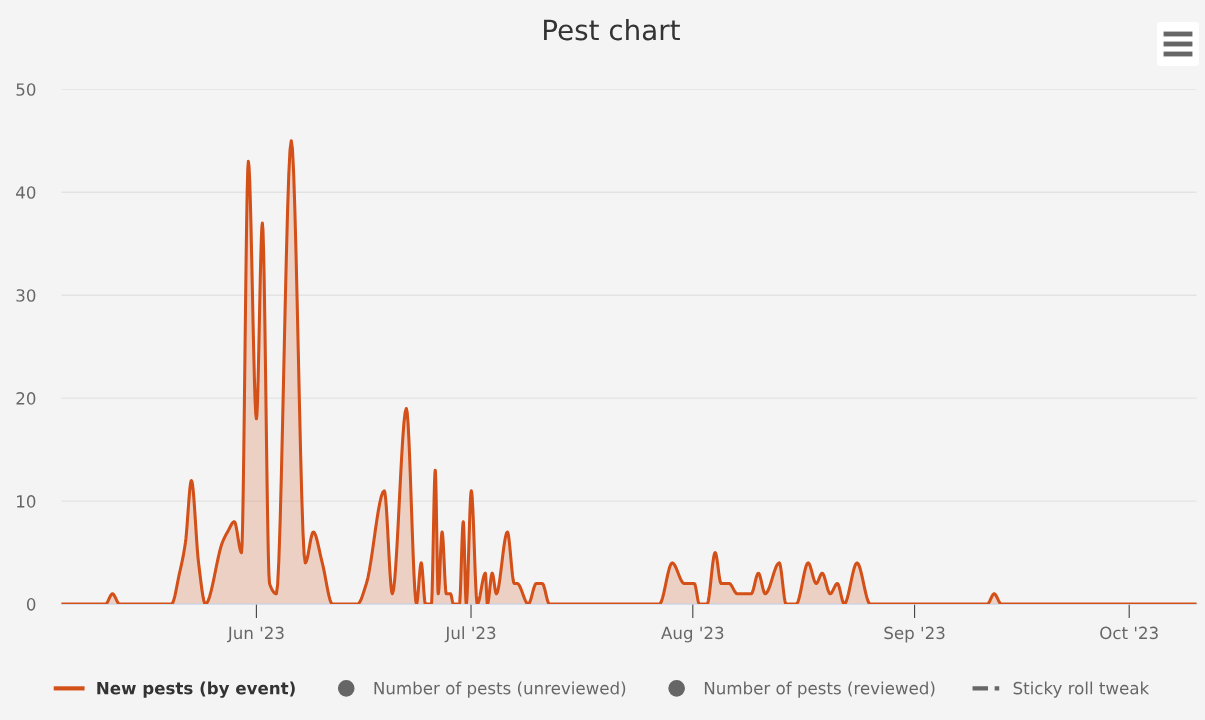 The width and height of the screenshot is (1205, 720). Describe the element at coordinates (31, 604) in the screenshot. I see `y-tick-label: 0` at that location.